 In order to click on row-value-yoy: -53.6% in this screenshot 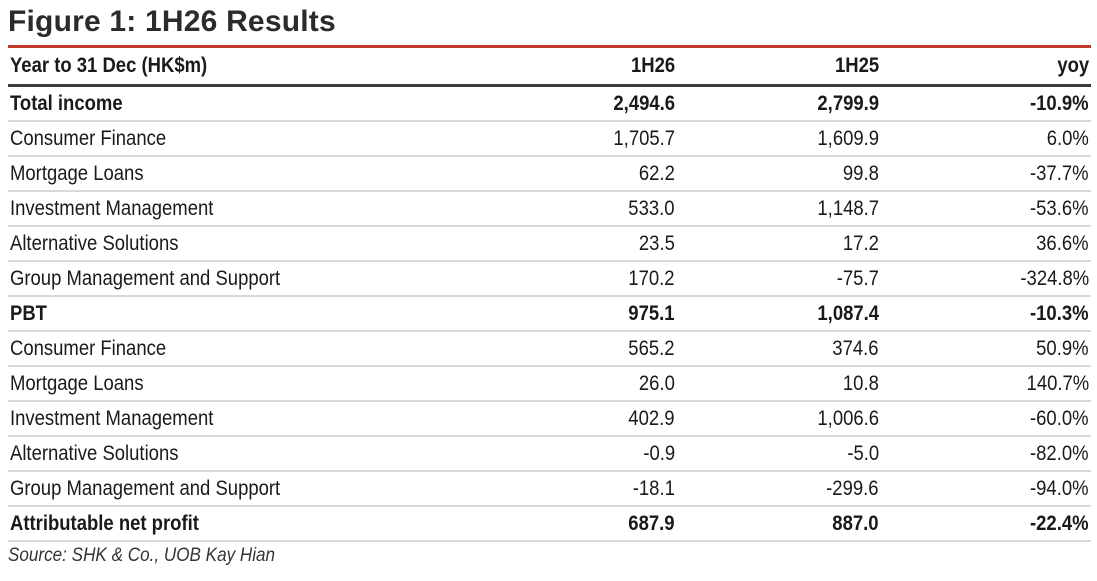, I will do `click(986, 209)`.